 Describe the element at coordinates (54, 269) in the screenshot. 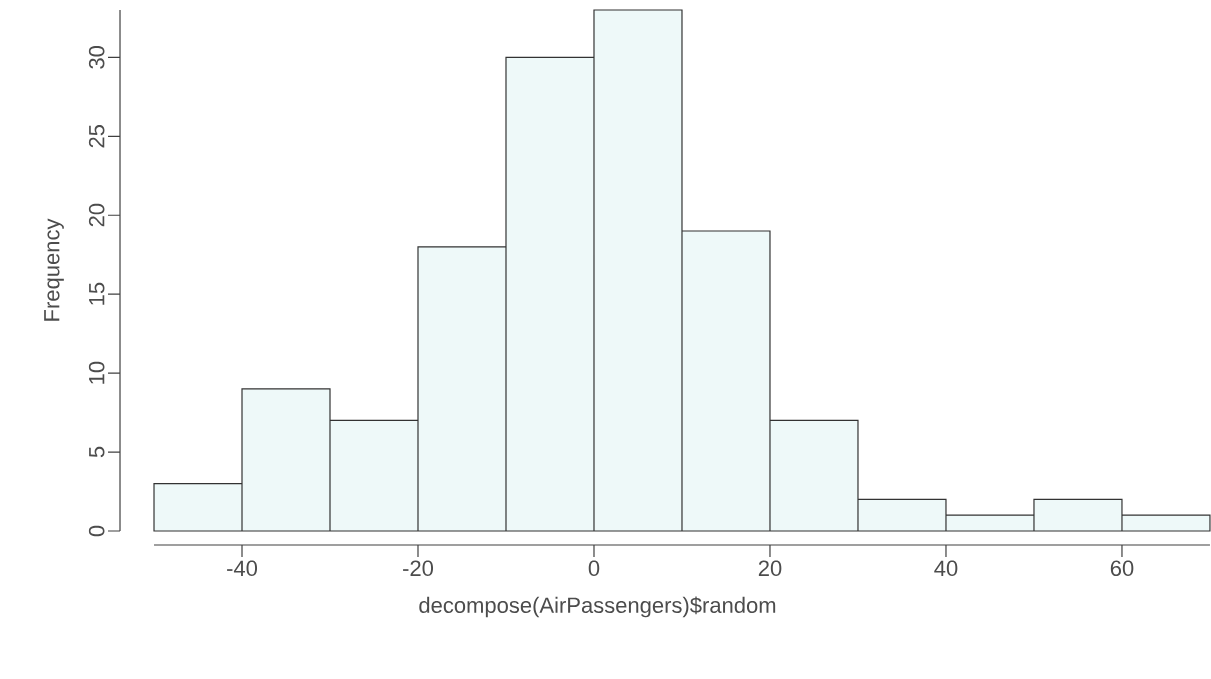

I see `y-axis-title: Frequency` at that location.